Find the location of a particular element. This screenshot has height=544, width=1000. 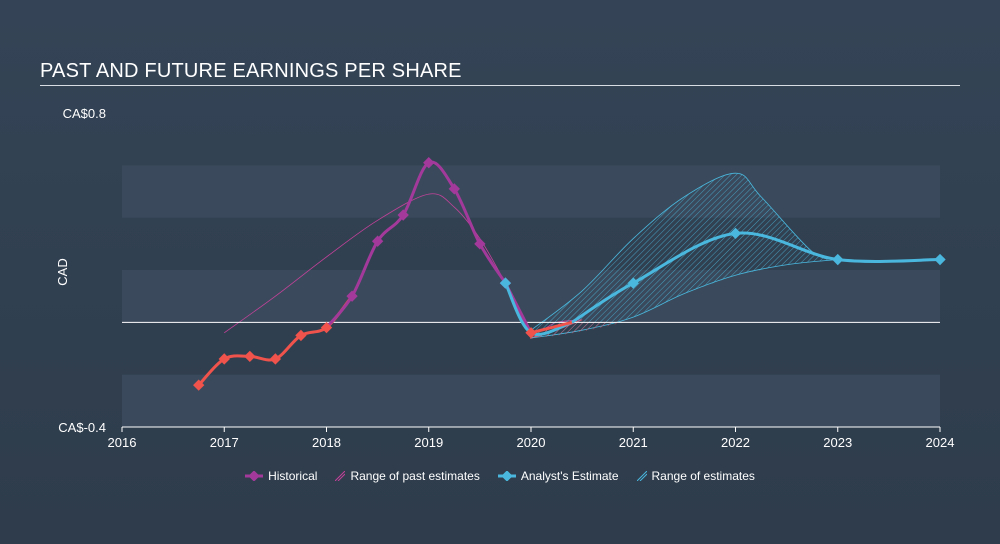

estimate-range-upper-line is located at coordinates (684, 251).